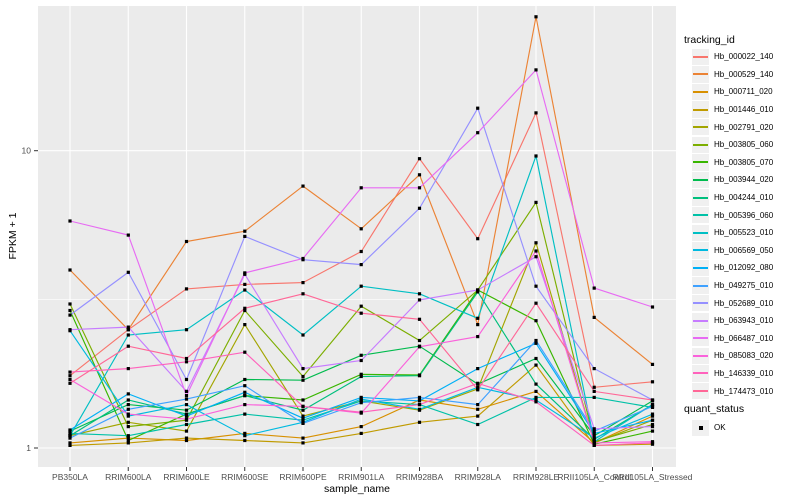 This screenshot has width=800, height=500. What do you see at coordinates (128, 477) in the screenshot?
I see `svg-text: RRIM600LA` at bounding box center [128, 477].